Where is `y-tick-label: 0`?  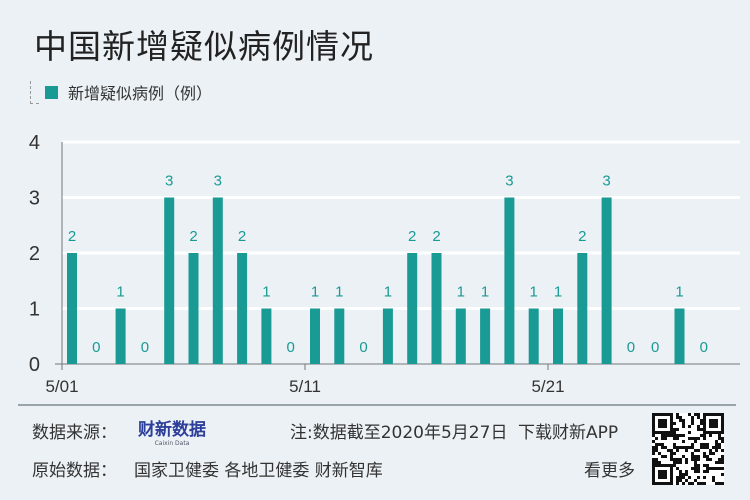
y-tick-label: 0 is located at coordinates (34, 365).